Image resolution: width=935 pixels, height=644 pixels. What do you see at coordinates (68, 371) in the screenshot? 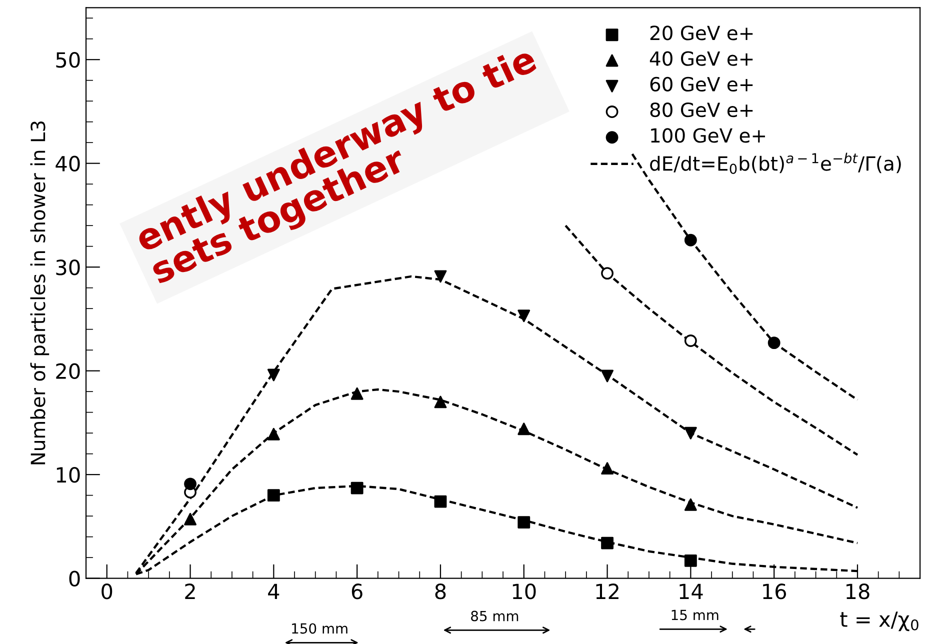
I see `y-tick-label: 20` at bounding box center [68, 371].